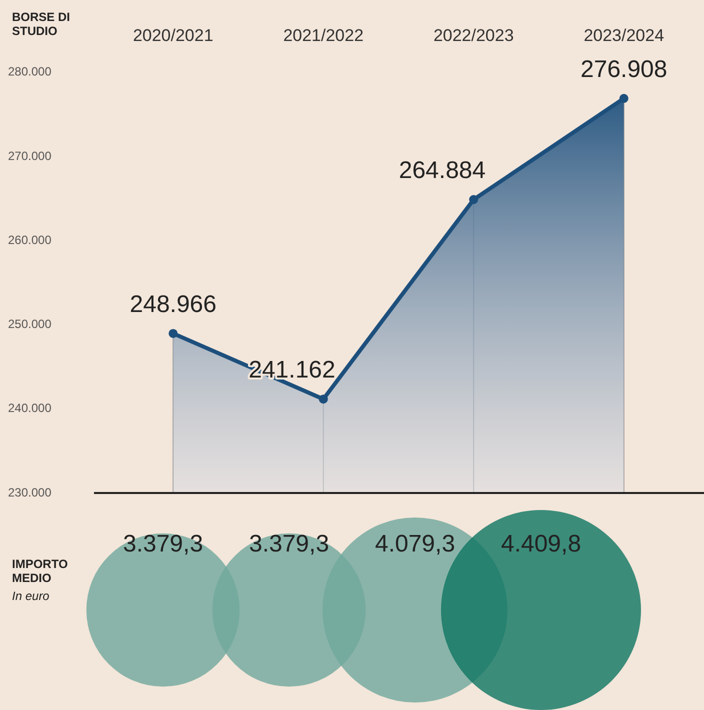 The image size is (704, 710). Describe the element at coordinates (30, 239) in the screenshot. I see `y-tick-label: 260.000` at that location.